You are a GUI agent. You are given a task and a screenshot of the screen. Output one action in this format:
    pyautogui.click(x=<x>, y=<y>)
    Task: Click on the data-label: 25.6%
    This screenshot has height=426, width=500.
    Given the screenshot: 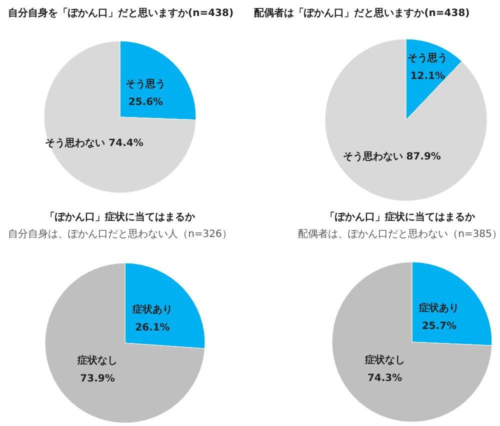 What is the action you would take?
    pyautogui.click(x=146, y=102)
    